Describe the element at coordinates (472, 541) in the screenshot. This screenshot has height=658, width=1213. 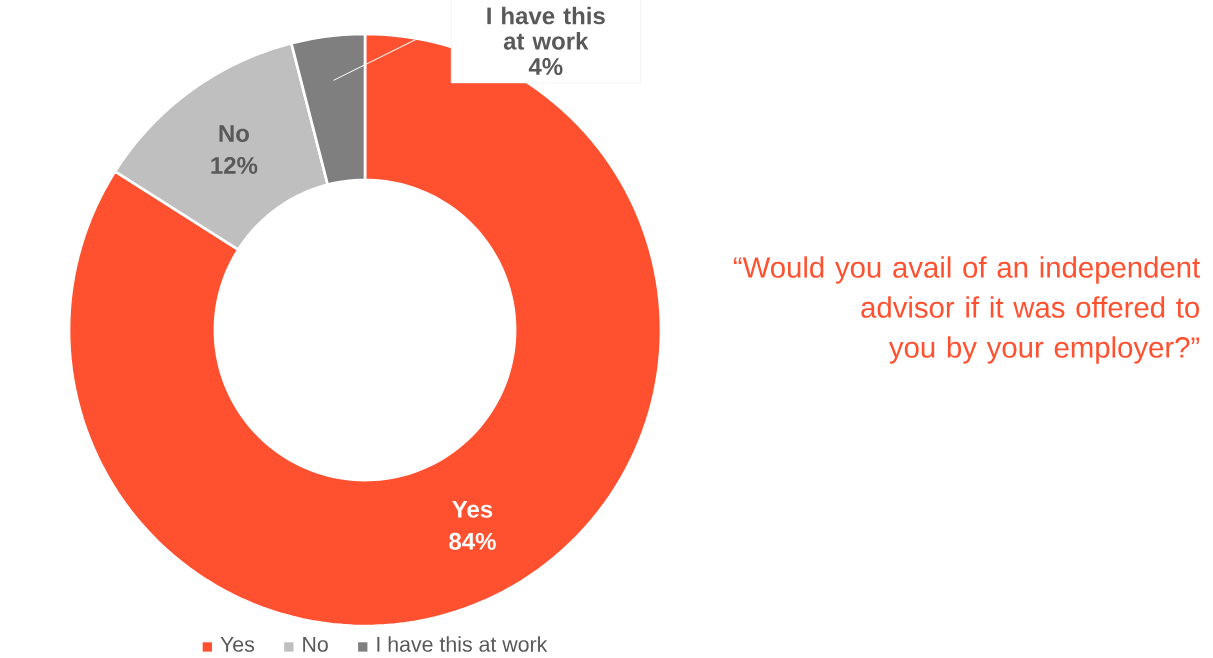
I see `data-label: 84%` at that location.